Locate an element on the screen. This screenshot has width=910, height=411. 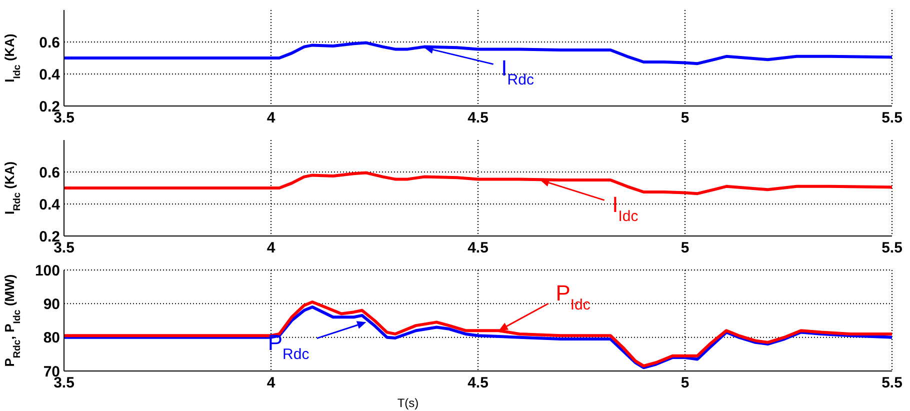
y-tick-label: 100 is located at coordinates (47, 271).